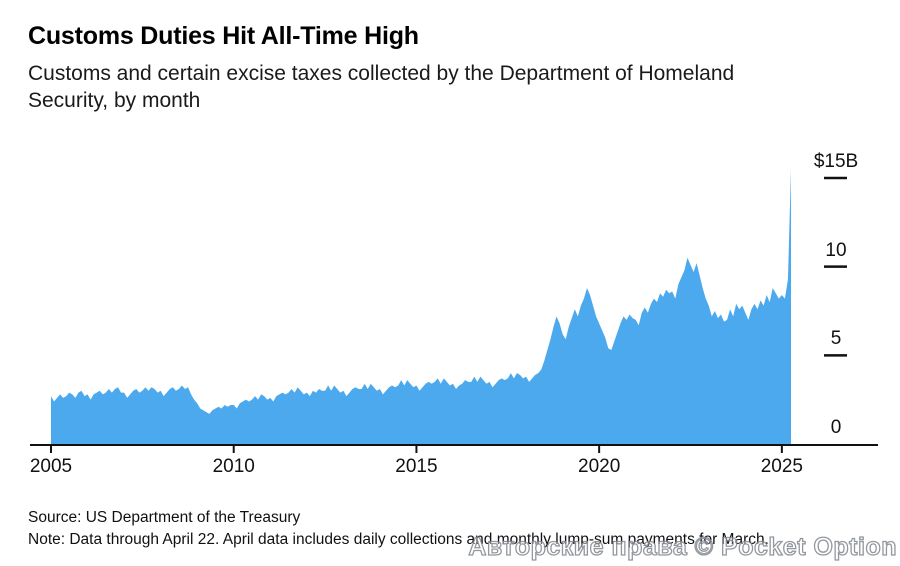 This screenshot has height=566, width=900. What do you see at coordinates (114, 100) in the screenshot?
I see `chart-subtitle-line-2: Security, by month` at bounding box center [114, 100].